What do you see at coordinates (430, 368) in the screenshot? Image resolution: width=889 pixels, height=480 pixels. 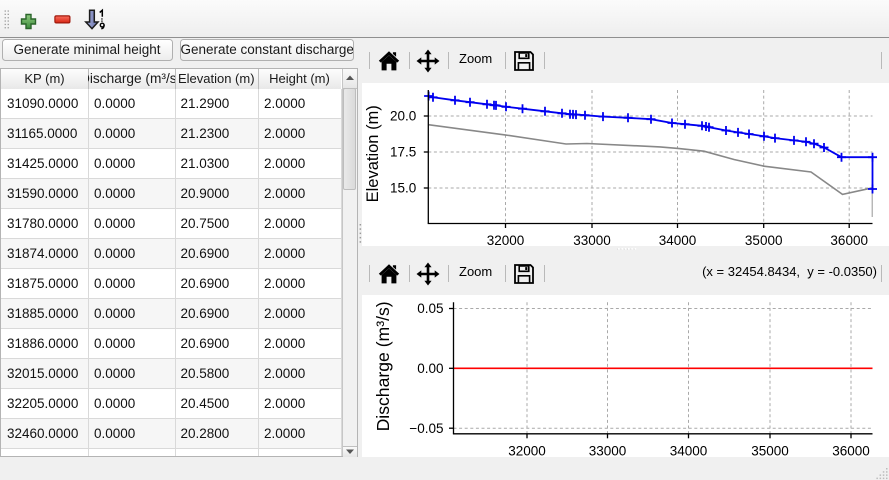 I see `svg-text: 0.00` at bounding box center [430, 368].